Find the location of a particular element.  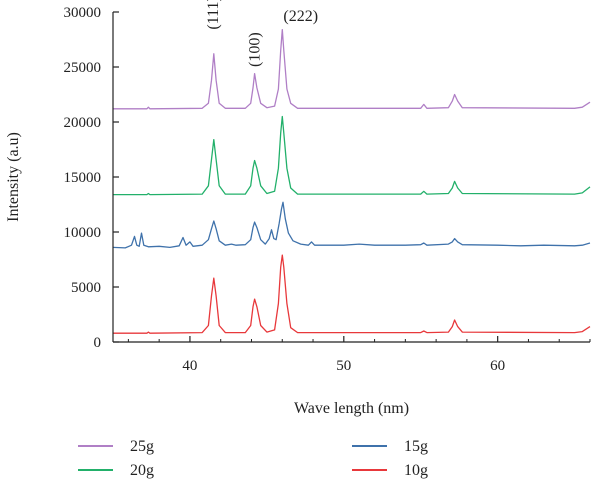

x-tick-label: 60 is located at coordinates (497, 366).